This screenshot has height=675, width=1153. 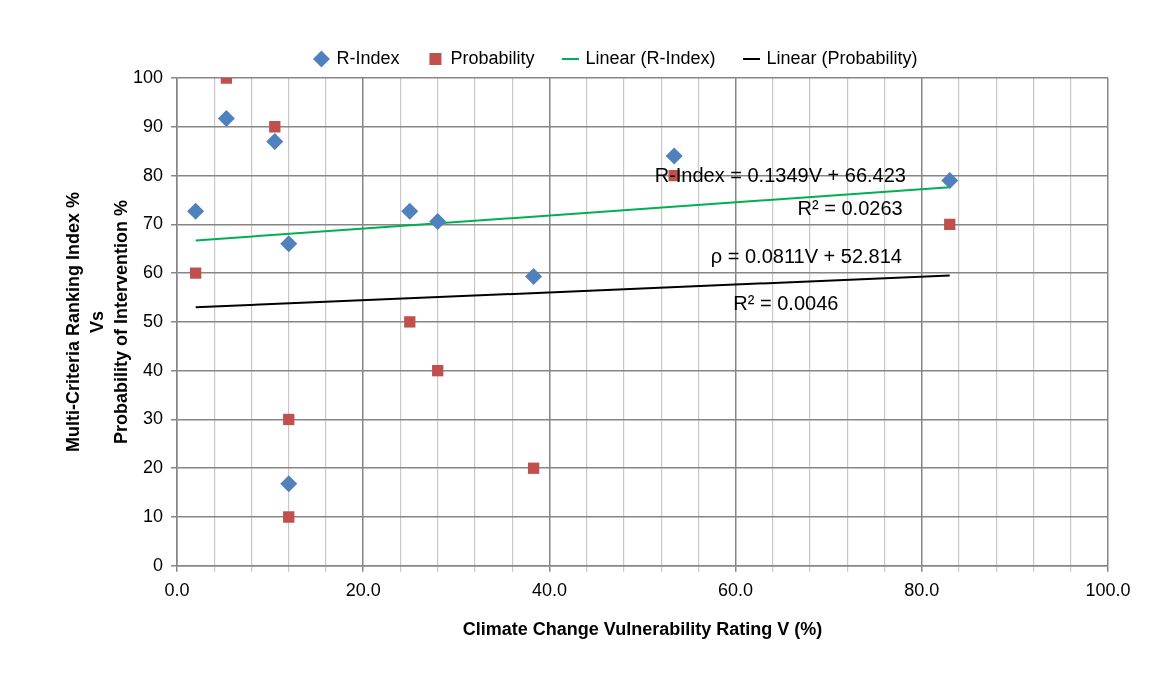 I want to click on annotation: R² = 0.0263, so click(x=850, y=208).